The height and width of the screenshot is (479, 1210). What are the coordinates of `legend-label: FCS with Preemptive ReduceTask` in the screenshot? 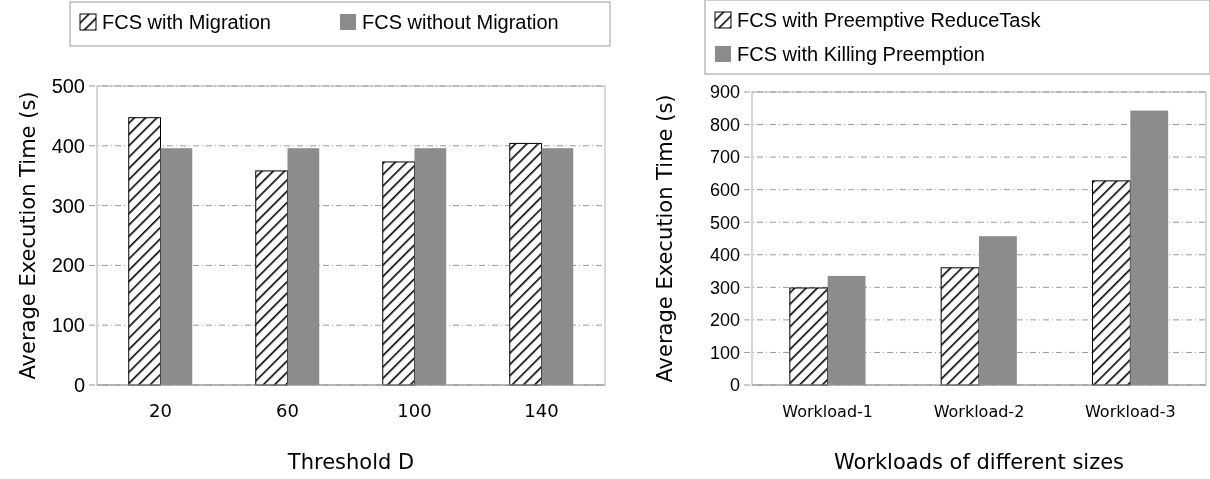 It's located at (889, 20).